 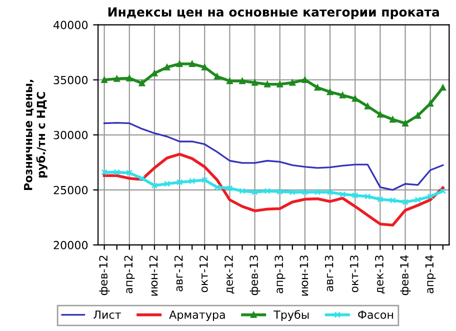 What do you see at coordinates (71, 80) in the screenshot?
I see `y-tick-label: 35000` at bounding box center [71, 80].